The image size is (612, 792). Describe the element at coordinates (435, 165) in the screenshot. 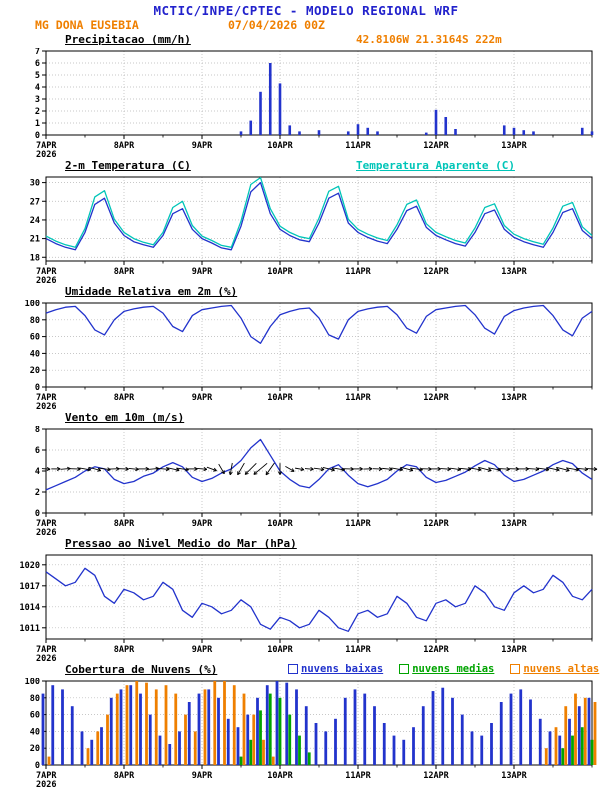

I see `apparent-temperature-label: Temperatura Aparente (C)` at that location.